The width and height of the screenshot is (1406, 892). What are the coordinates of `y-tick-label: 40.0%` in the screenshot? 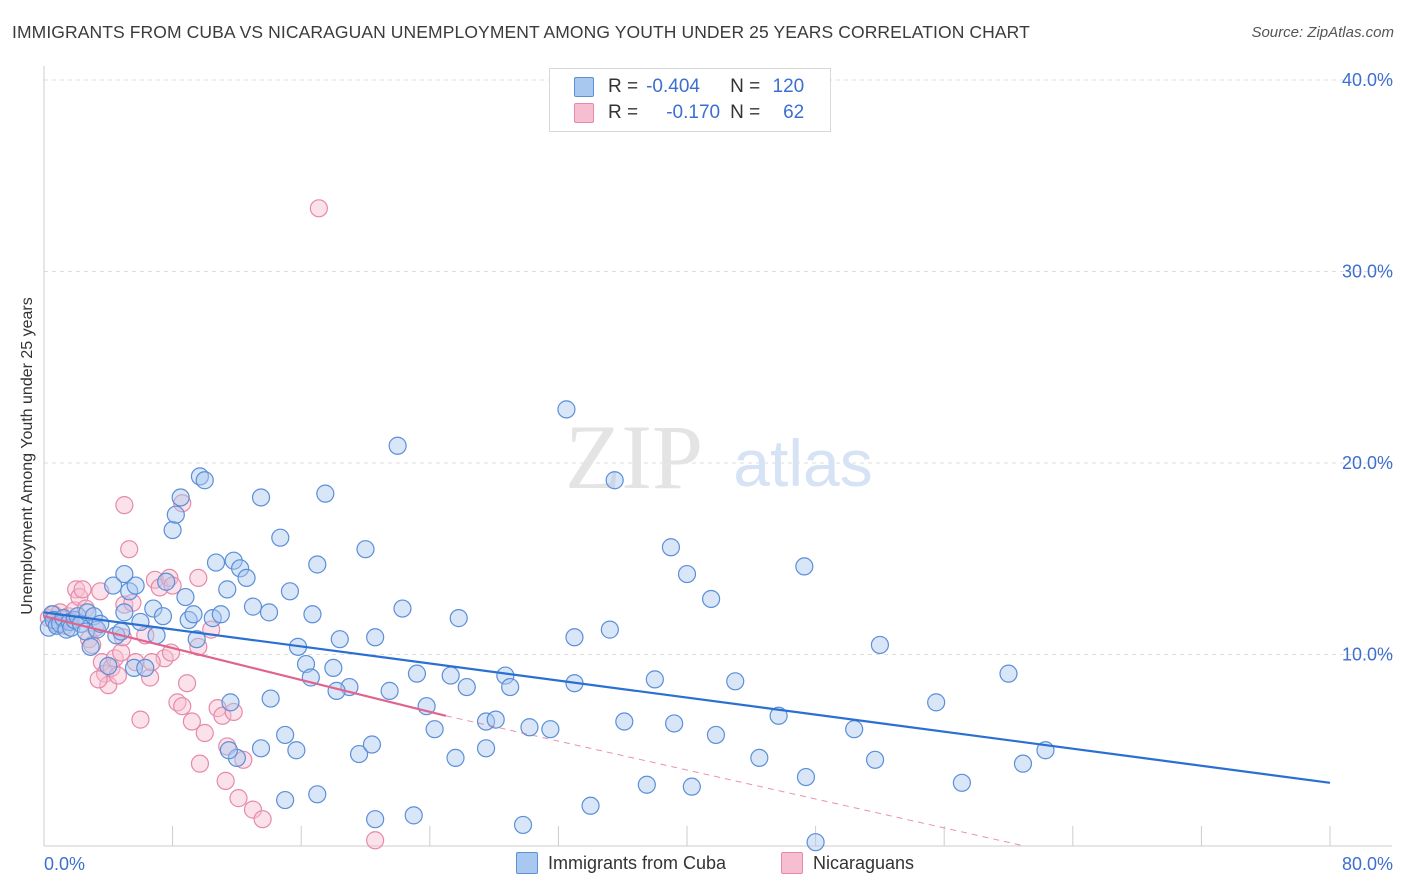 It's located at (1367, 80).